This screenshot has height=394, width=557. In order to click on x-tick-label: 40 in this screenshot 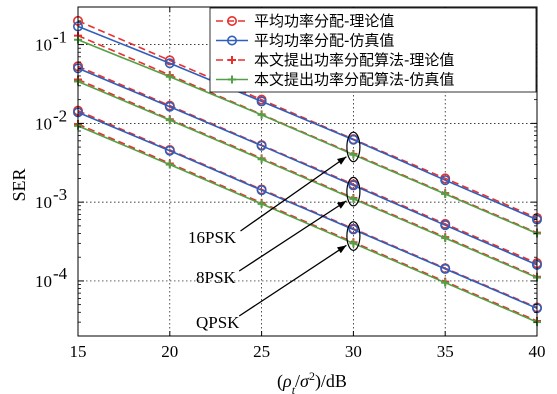, I will do `click(537, 351)`.